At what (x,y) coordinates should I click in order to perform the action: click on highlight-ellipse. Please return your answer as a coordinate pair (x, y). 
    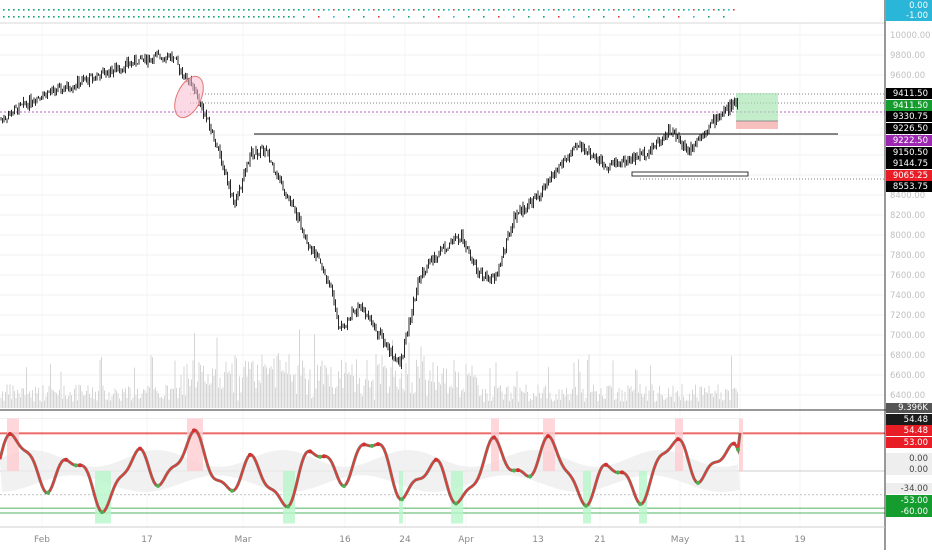
    Looking at the image, I should click on (189, 97).